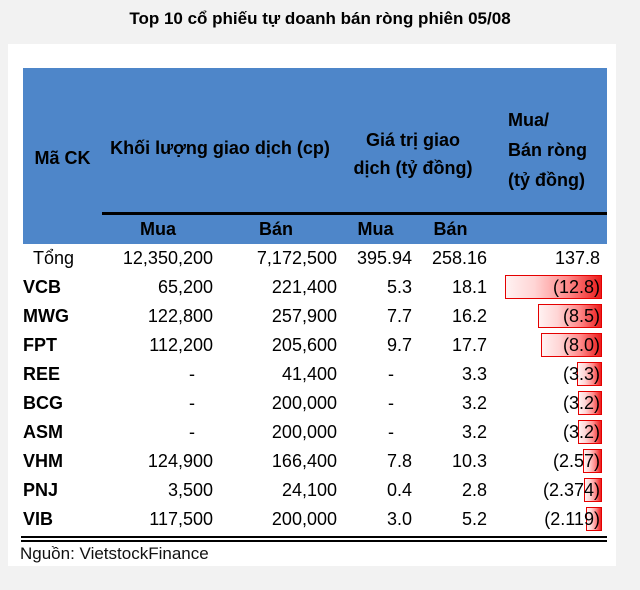 The image size is (640, 590). I want to click on table-row: ASM - 200,000 - 3.2 (3.2), so click(315, 432).